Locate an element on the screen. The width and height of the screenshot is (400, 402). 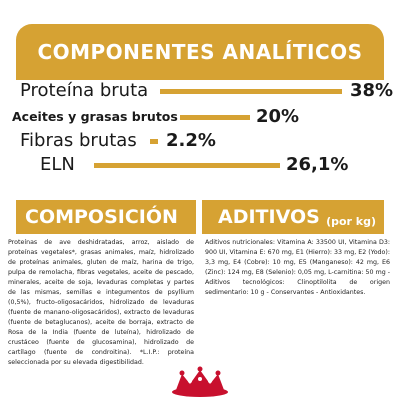
analytics-row-fat: Aceites y grasas brutos 20% is located at coordinates (200, 117).